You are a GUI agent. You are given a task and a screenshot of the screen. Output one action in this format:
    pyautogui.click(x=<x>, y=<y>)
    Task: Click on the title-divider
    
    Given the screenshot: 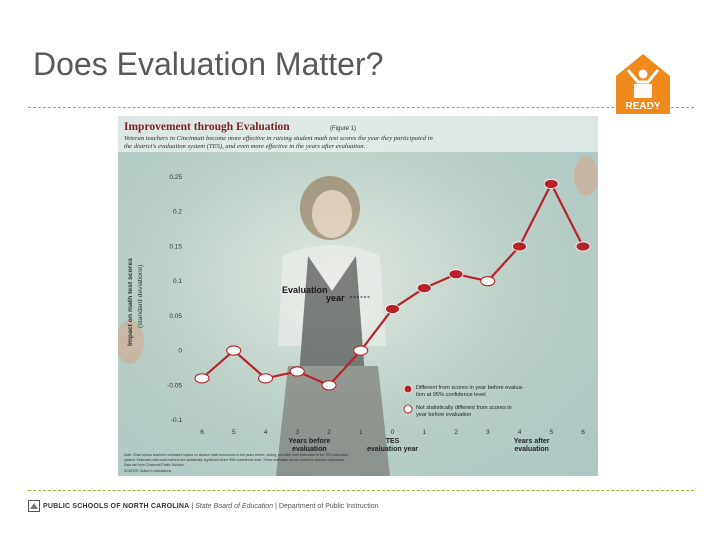 What is the action you would take?
    pyautogui.click(x=361, y=107)
    